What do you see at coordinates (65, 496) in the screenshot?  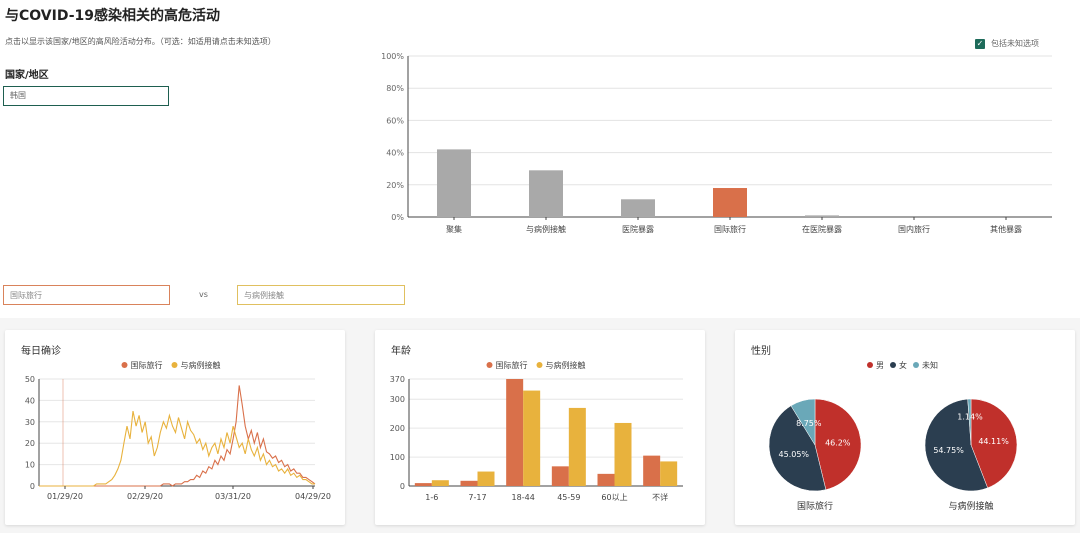 I see `x-tick-label: 01/29/20` at bounding box center [65, 496].